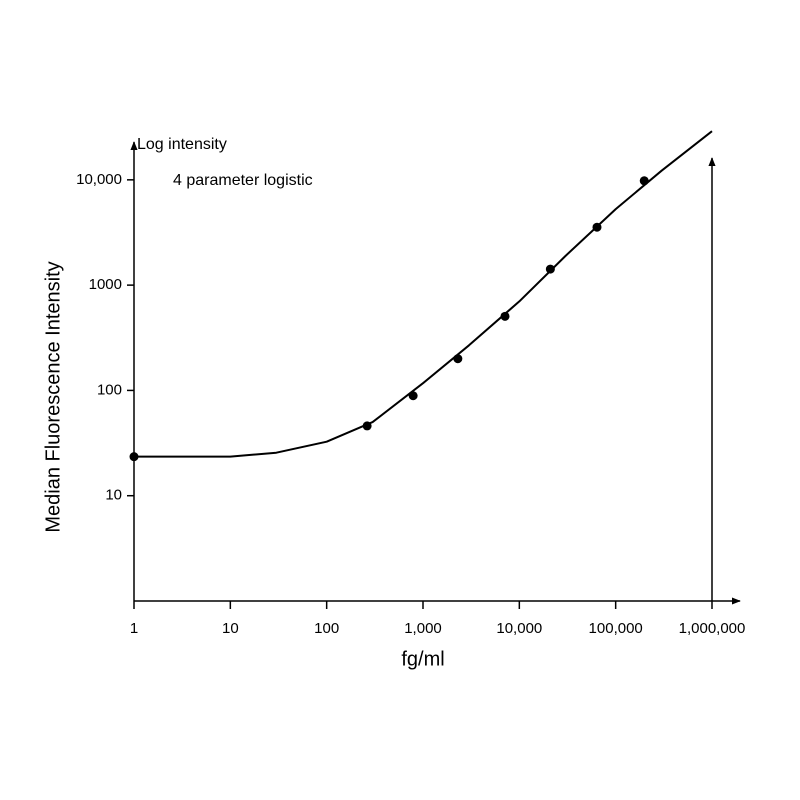  Describe the element at coordinates (113, 495) in the screenshot. I see `y-tick-label: 10` at that location.